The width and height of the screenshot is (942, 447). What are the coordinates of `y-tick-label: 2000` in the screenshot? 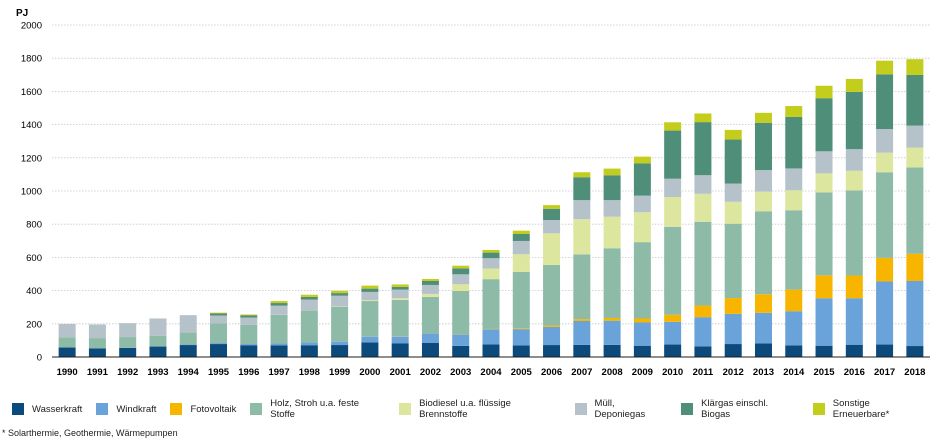 It's located at (31, 26).